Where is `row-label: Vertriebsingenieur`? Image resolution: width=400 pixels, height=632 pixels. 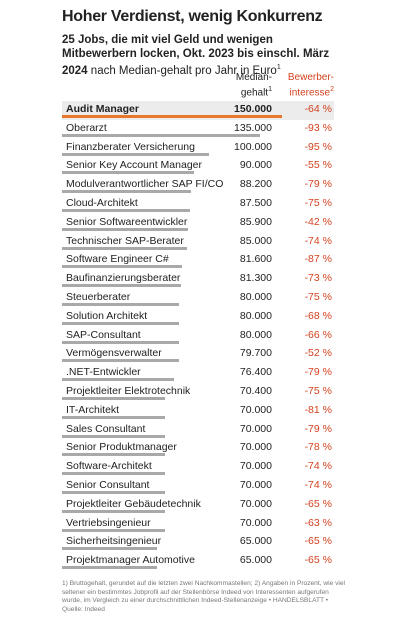 row-label: Vertriebsingenieur is located at coordinates (108, 522).